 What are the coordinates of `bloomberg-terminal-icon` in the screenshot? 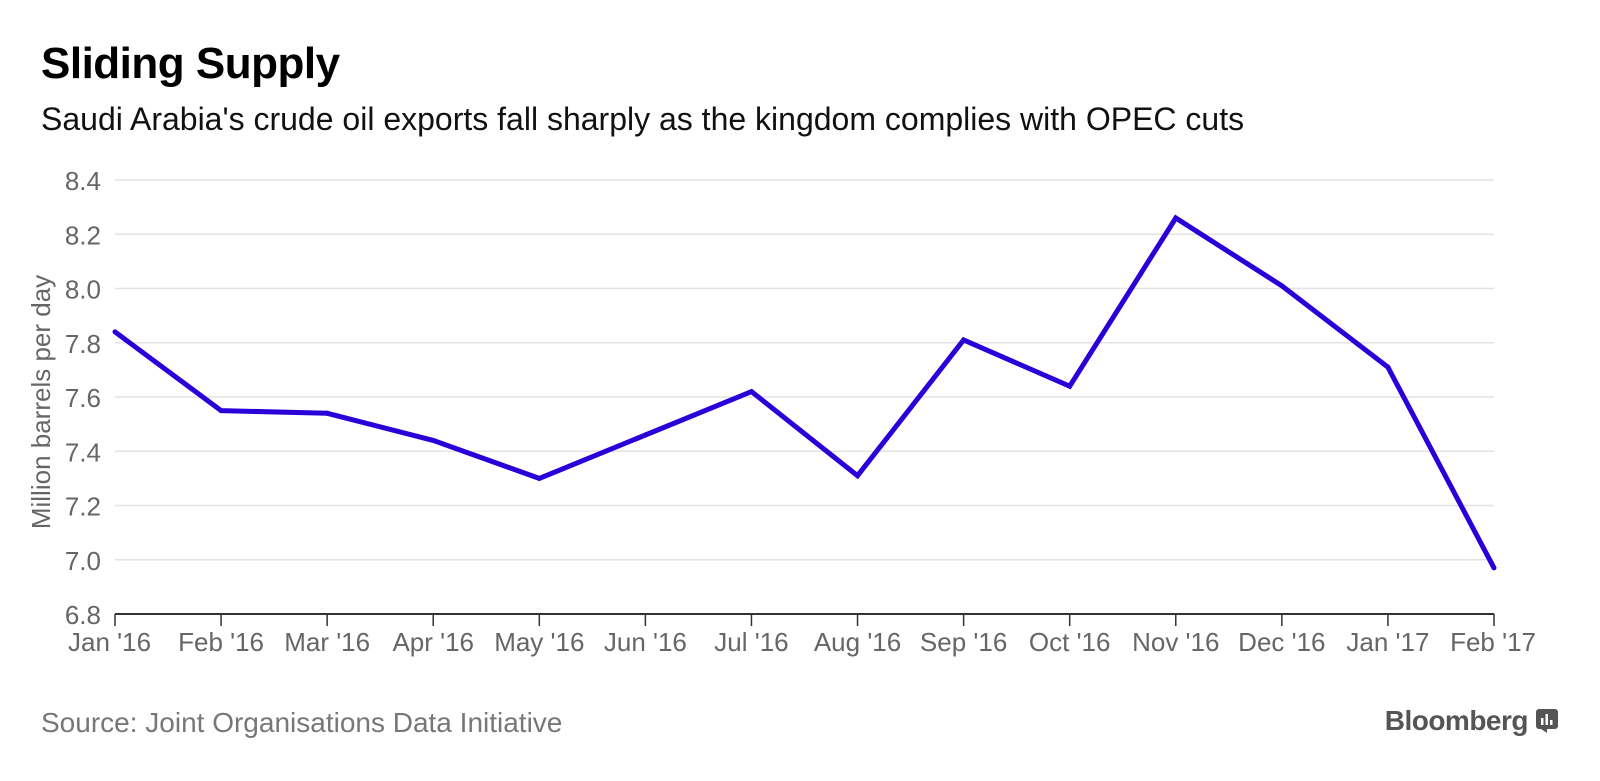 It's located at (1547, 721).